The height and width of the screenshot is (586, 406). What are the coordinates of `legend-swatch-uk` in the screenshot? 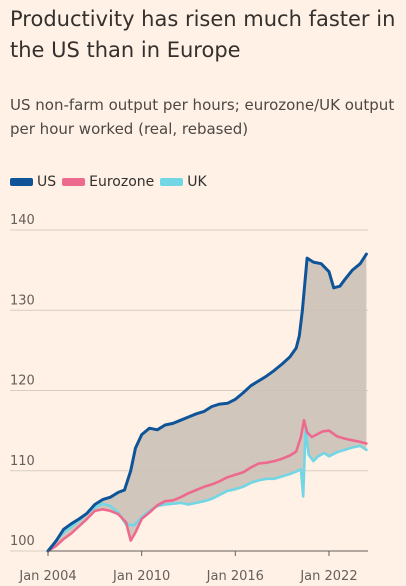 It's located at (172, 182).